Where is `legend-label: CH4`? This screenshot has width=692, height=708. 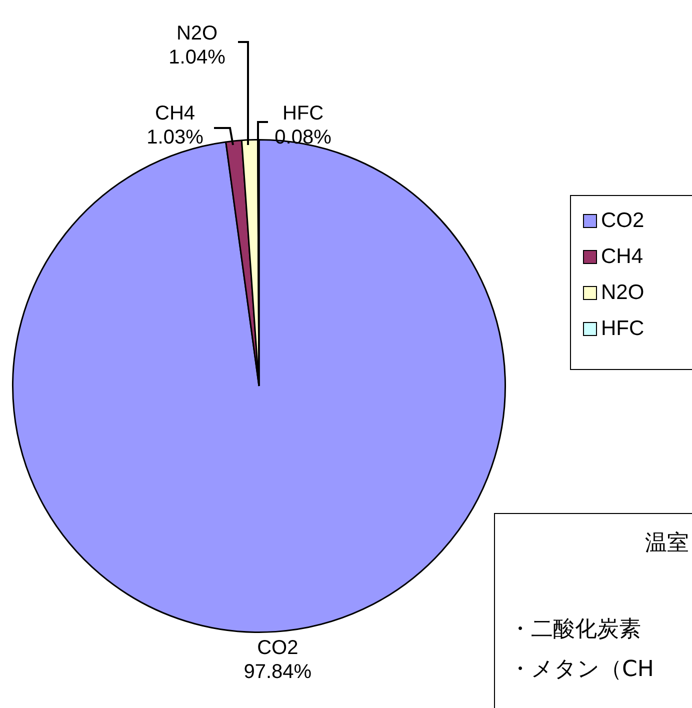
legend-label: CH4 is located at coordinates (622, 257).